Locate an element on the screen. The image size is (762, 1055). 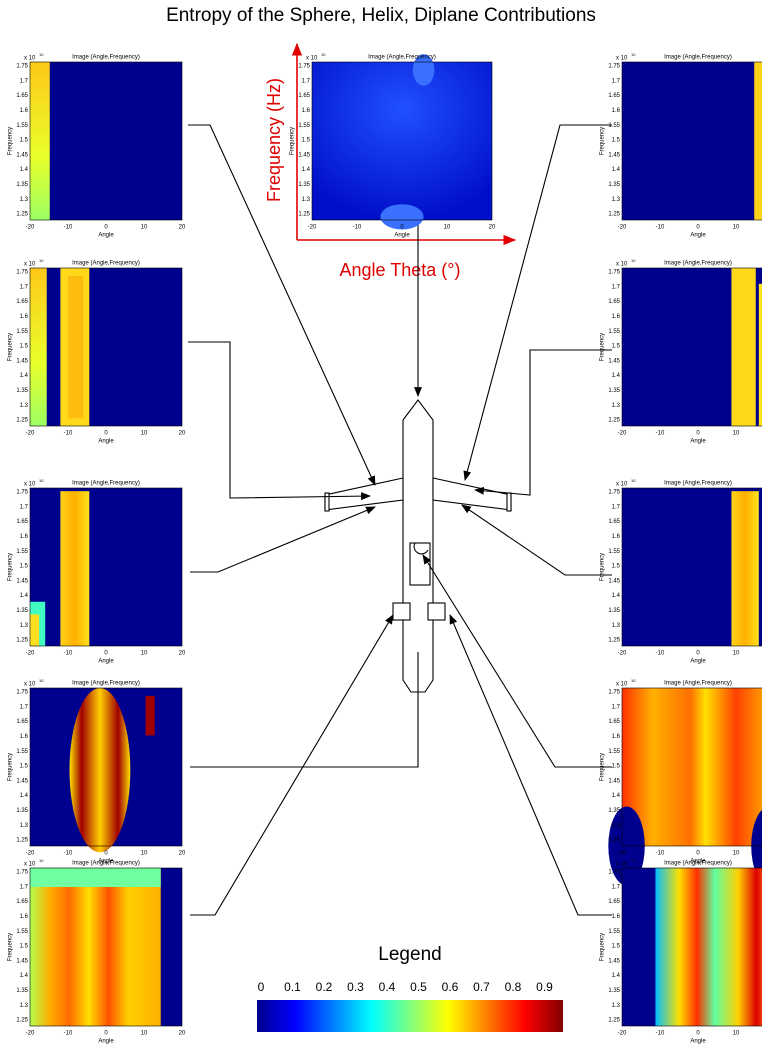
legend-tick-label: 0.2 is located at coordinates (324, 987).